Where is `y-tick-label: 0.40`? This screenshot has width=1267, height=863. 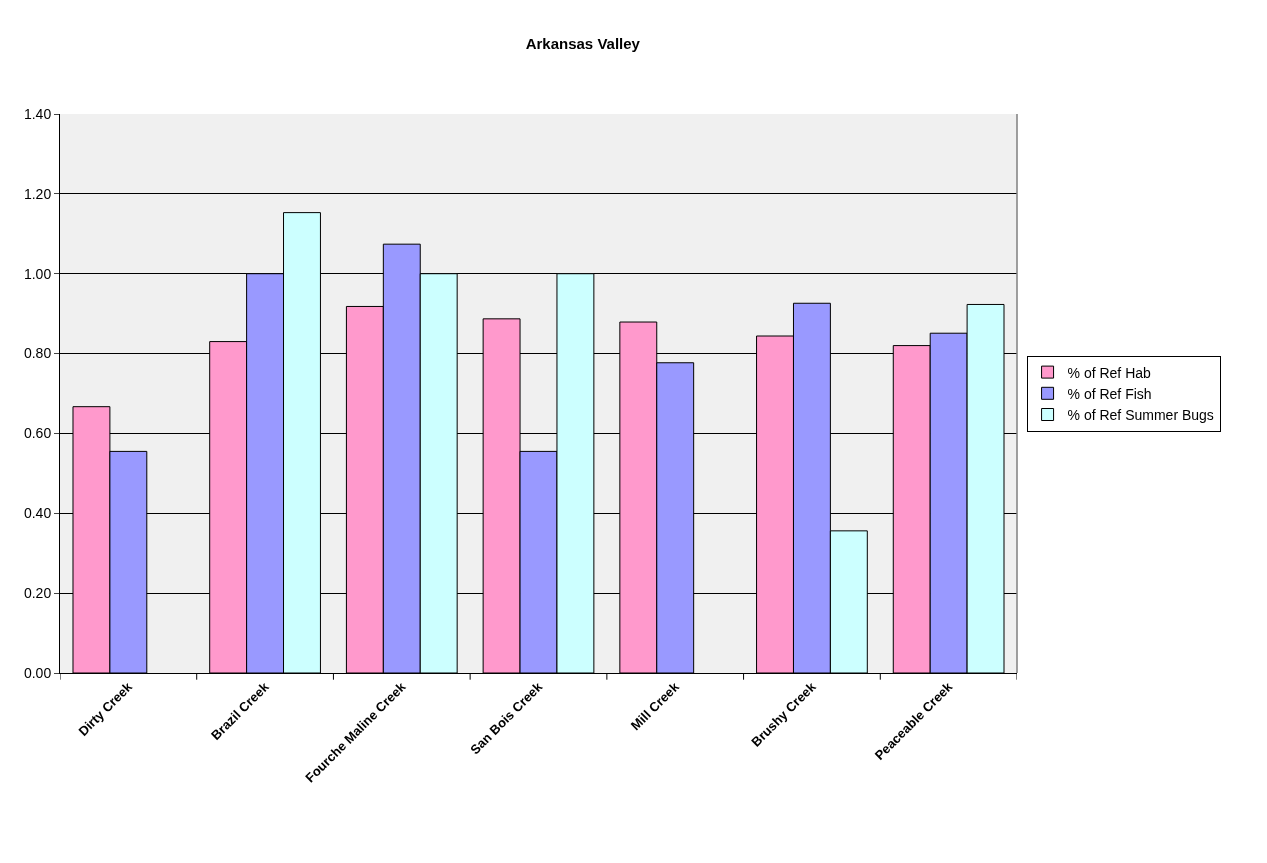 y-tick-label: 0.40 is located at coordinates (37, 513).